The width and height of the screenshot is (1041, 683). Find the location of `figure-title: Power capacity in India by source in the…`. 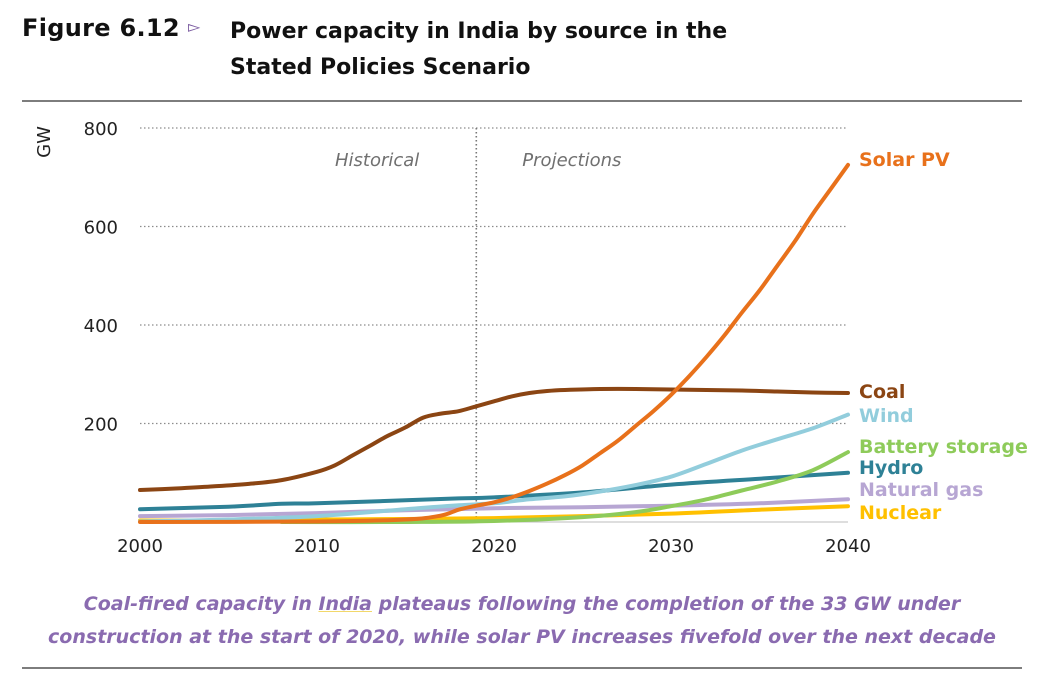

figure-title: Power capacity in India by source in the… is located at coordinates (479, 49).